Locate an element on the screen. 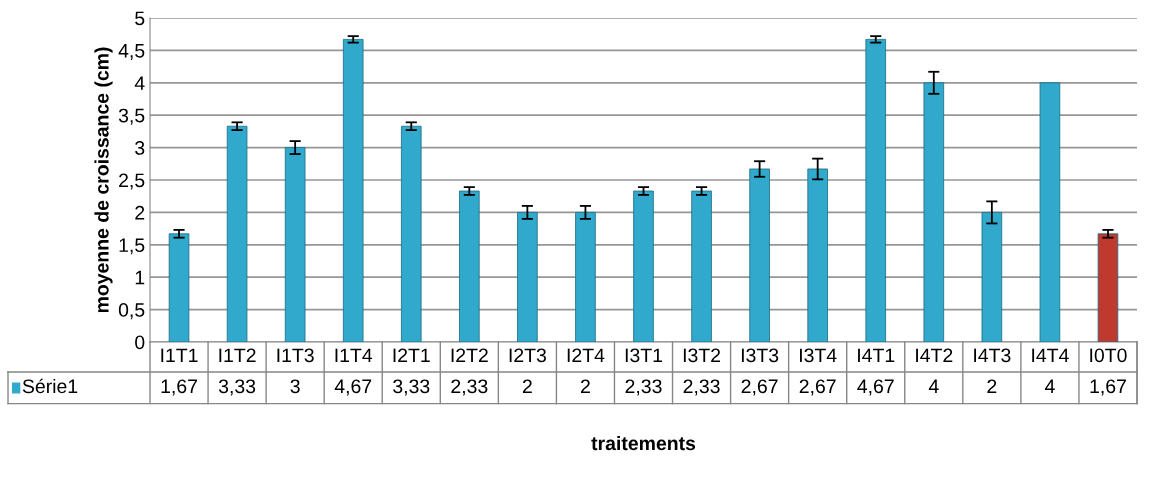 The height and width of the screenshot is (483, 1165). x-tick-label: I3T3 is located at coordinates (760, 355).